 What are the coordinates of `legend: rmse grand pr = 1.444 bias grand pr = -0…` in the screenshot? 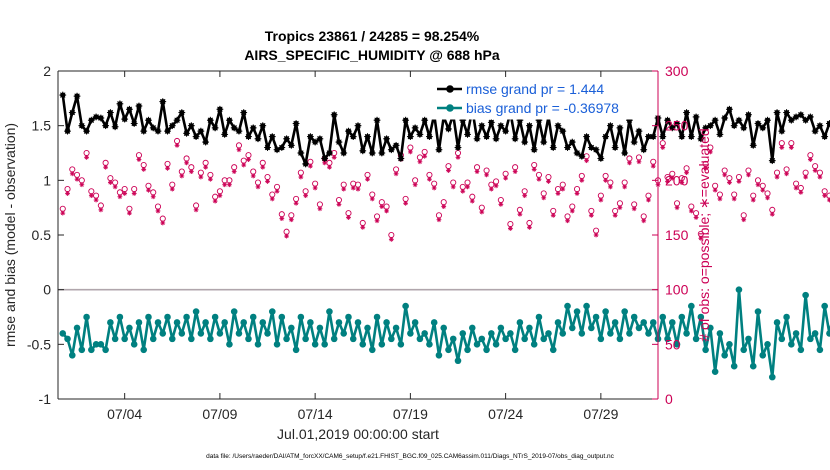 It's located at (537, 99).